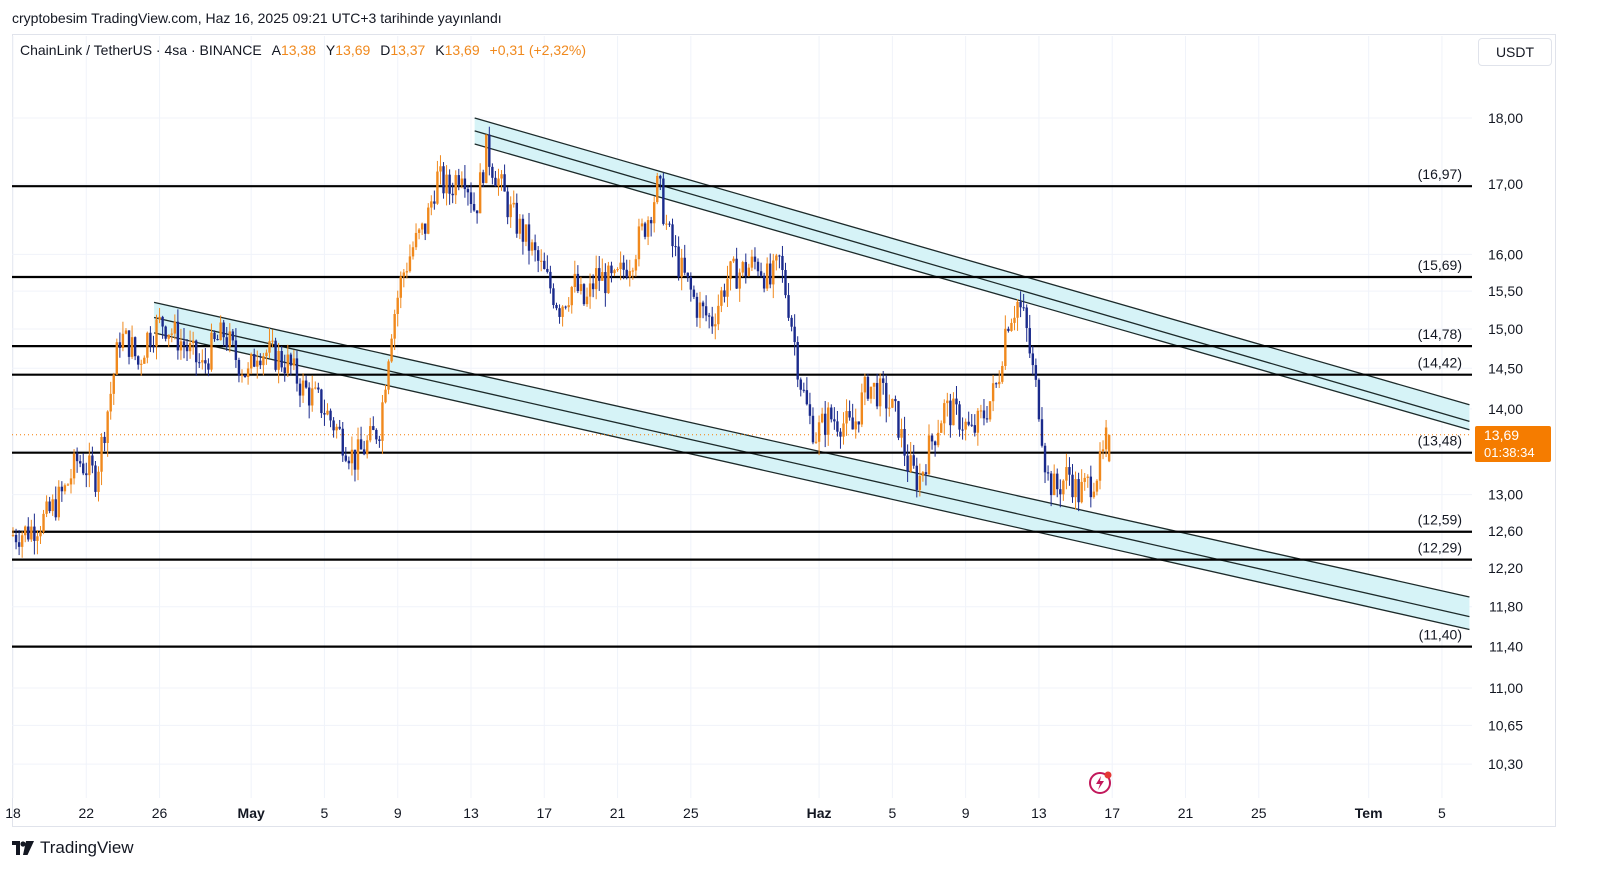 The width and height of the screenshot is (1600, 887). What do you see at coordinates (1513, 444) in the screenshot?
I see `last-price-tag: 13,69 01:38:34` at bounding box center [1513, 444].